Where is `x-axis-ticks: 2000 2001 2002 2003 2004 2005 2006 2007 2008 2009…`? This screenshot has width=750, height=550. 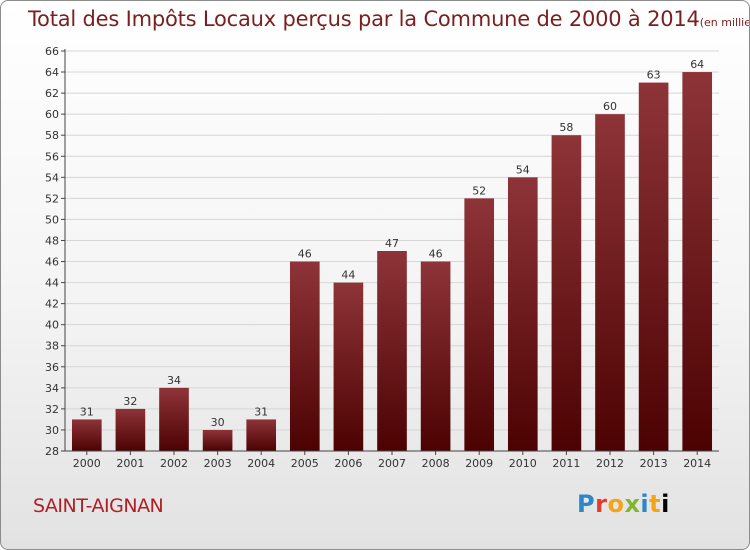
x-axis-ticks: 2000 2001 2002 2003 2004 2005 2006 2007 2008 2009… is located at coordinates (392, 460).